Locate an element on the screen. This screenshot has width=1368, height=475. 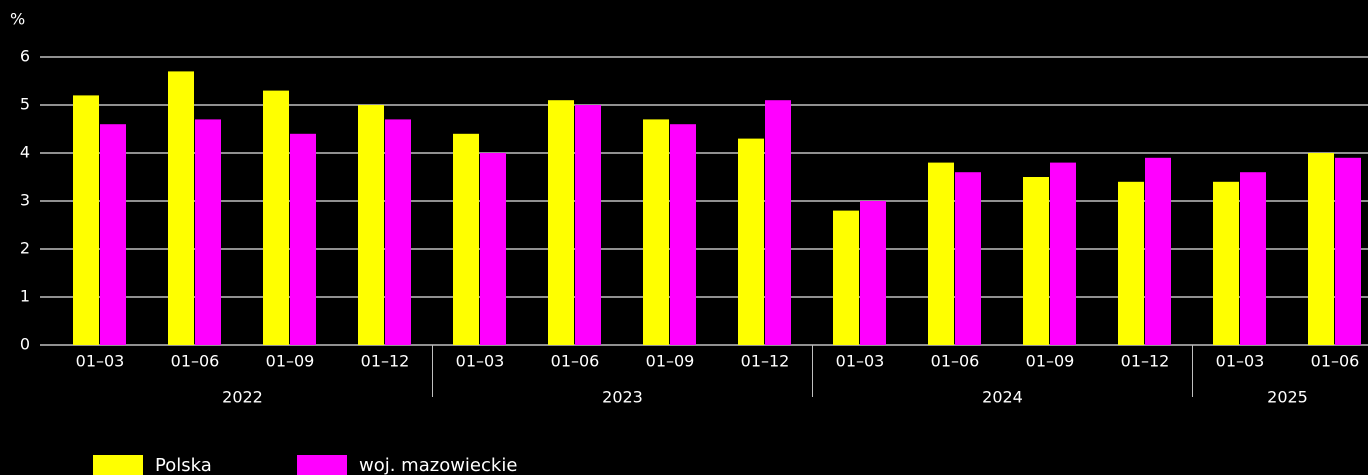
y-tick-label: 3 is located at coordinates (25, 200).